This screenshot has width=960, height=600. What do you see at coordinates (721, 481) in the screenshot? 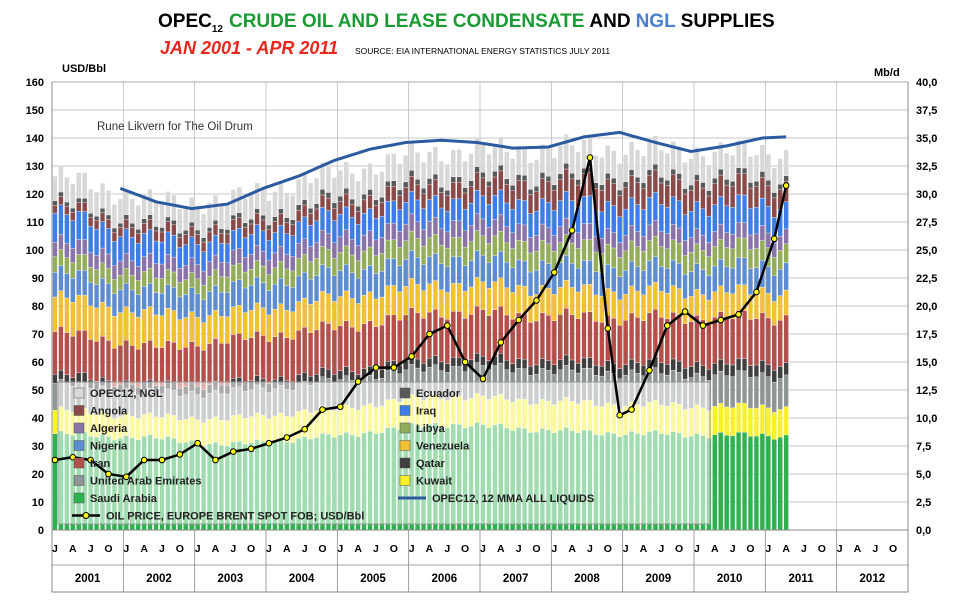
I see `bar-saudi` at bounding box center [721, 481].